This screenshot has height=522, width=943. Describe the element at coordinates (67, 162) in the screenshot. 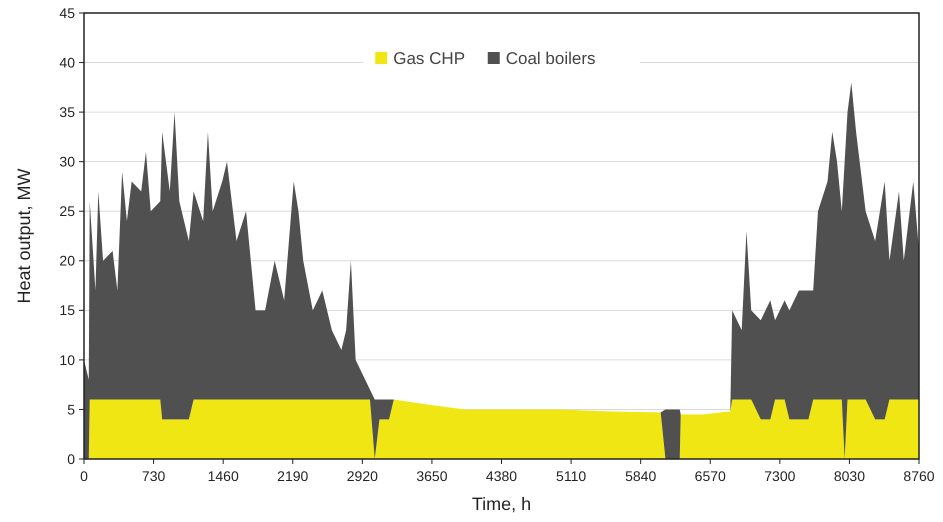

I see `y-tick-label: 30` at that location.